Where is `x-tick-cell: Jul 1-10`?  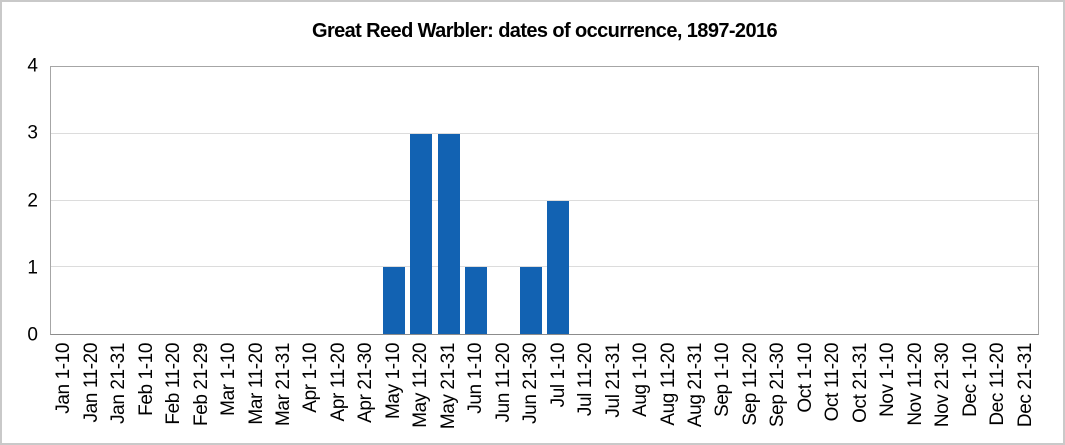
x-tick-cell: Jul 1-10 is located at coordinates (557, 391).